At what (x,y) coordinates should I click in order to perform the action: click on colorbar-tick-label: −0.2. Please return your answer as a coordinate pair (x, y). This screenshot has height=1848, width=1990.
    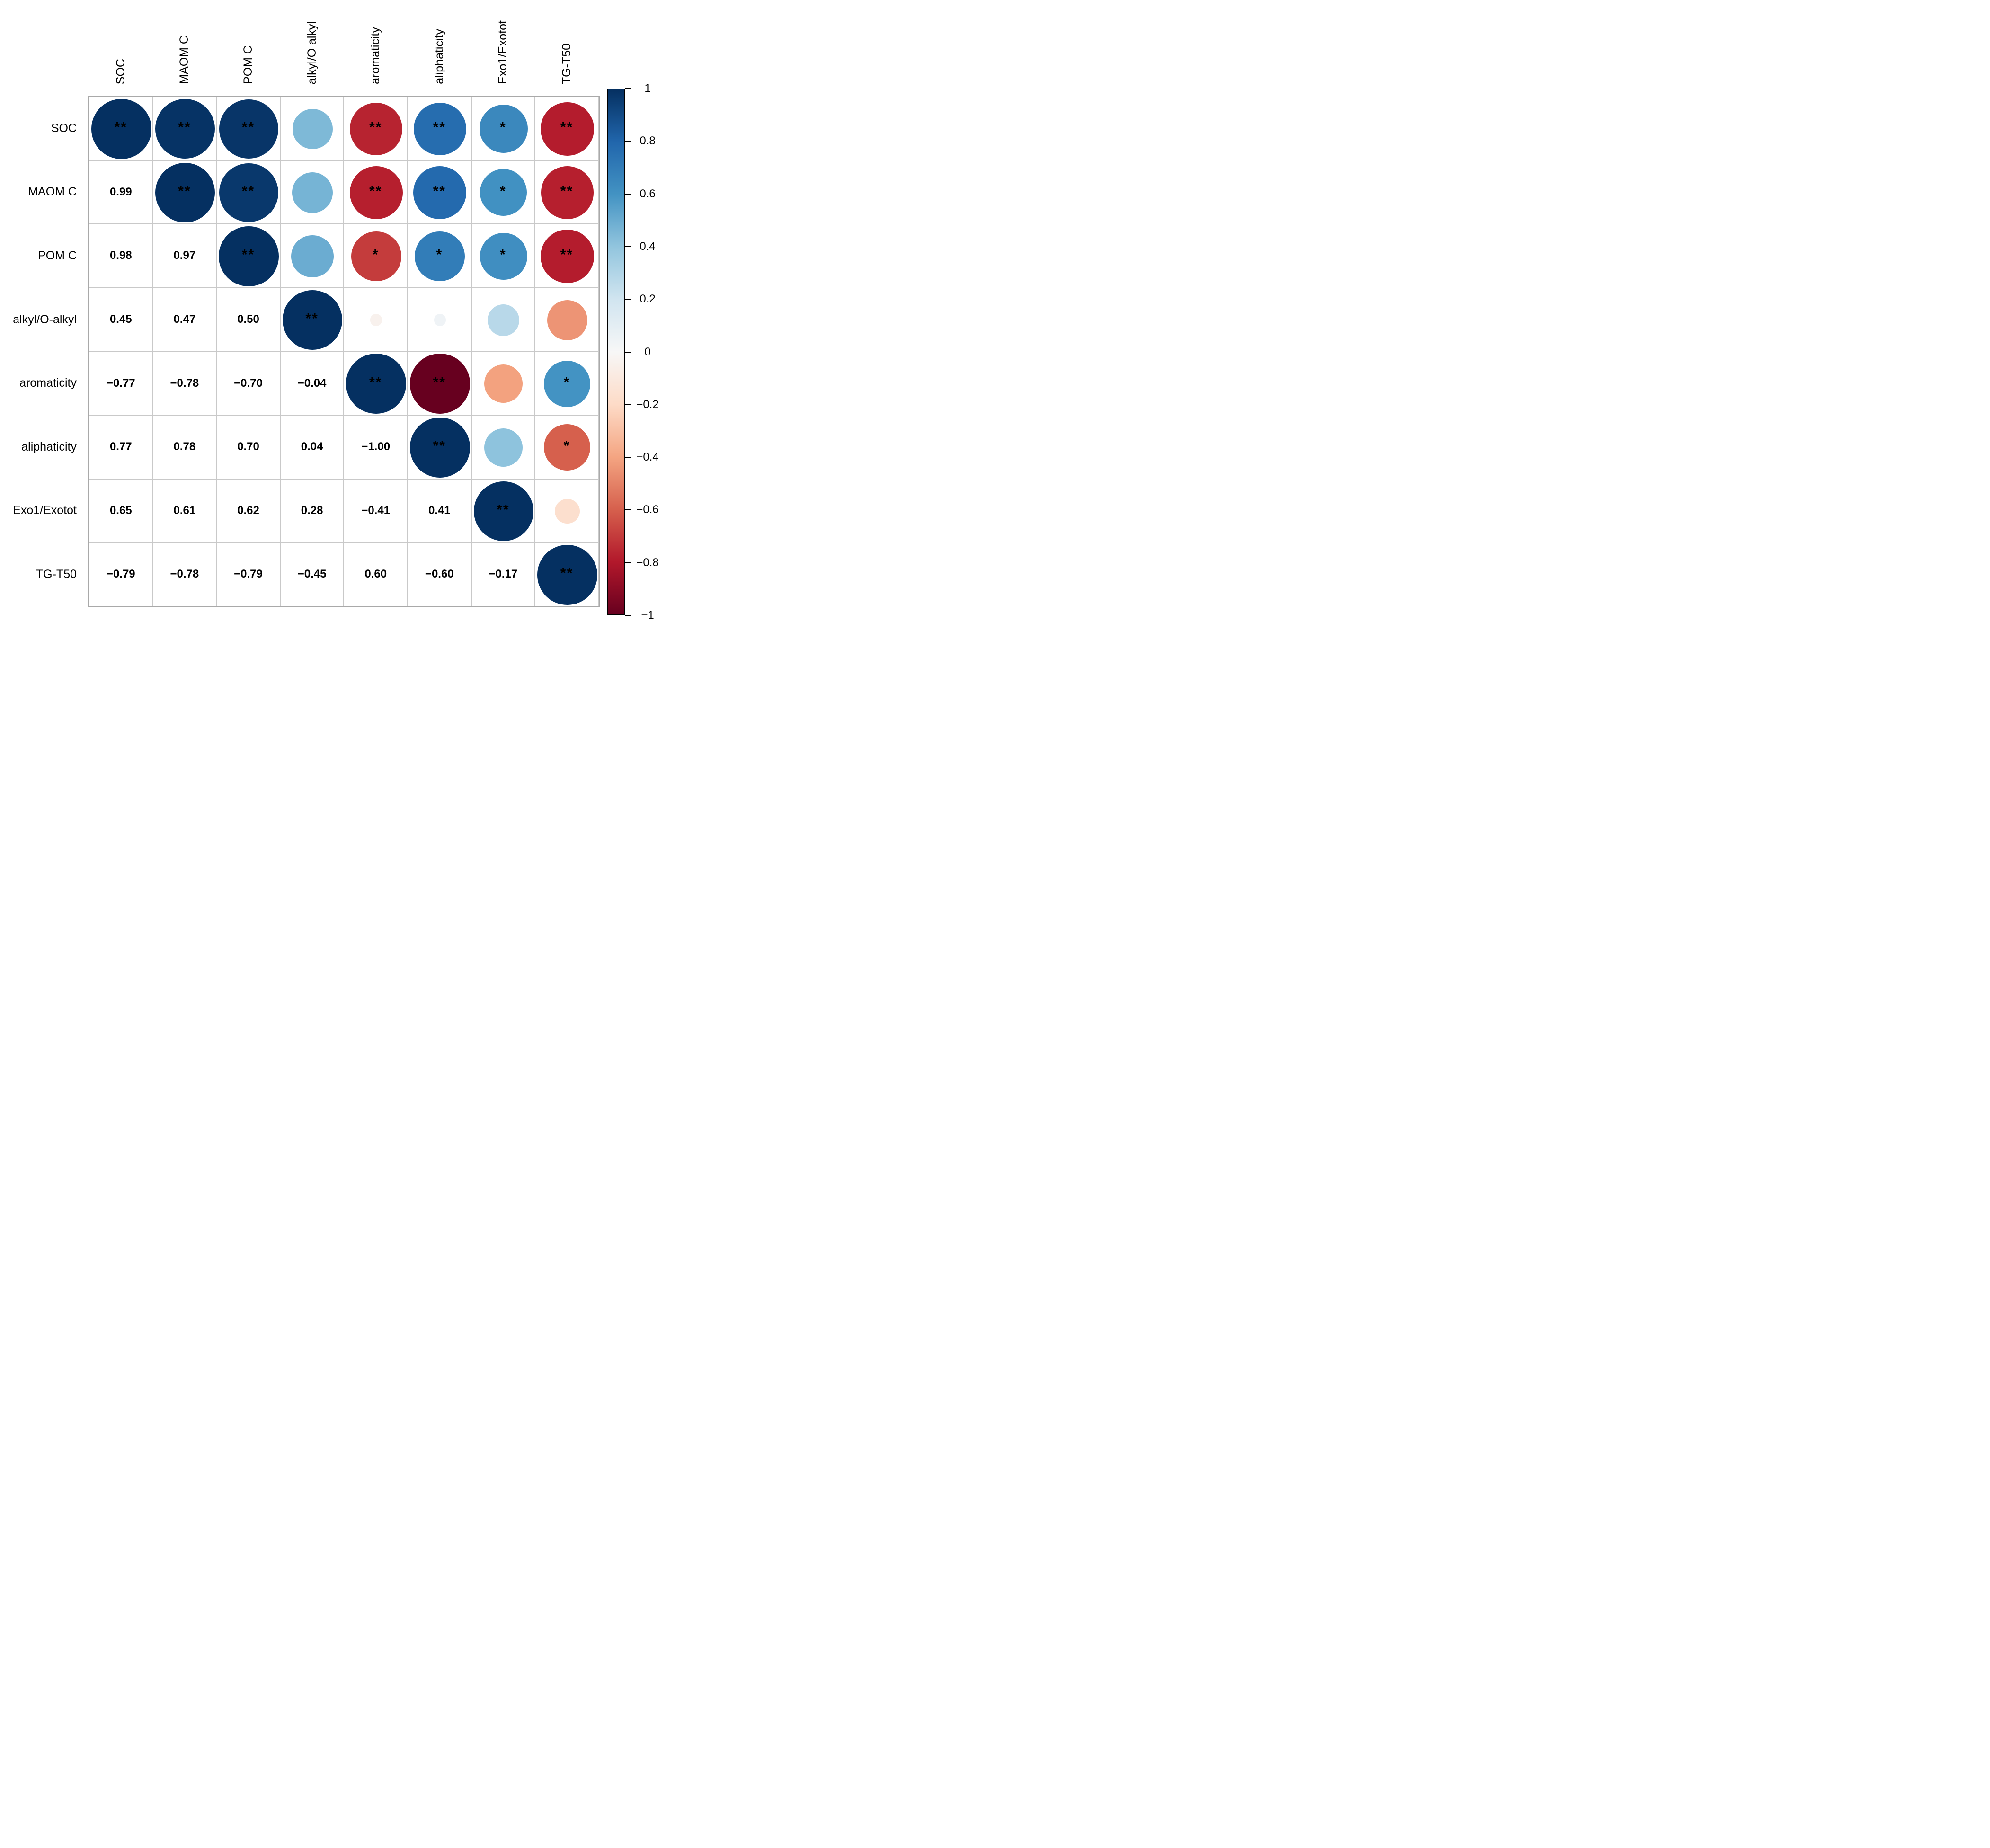
    Looking at the image, I should click on (647, 404).